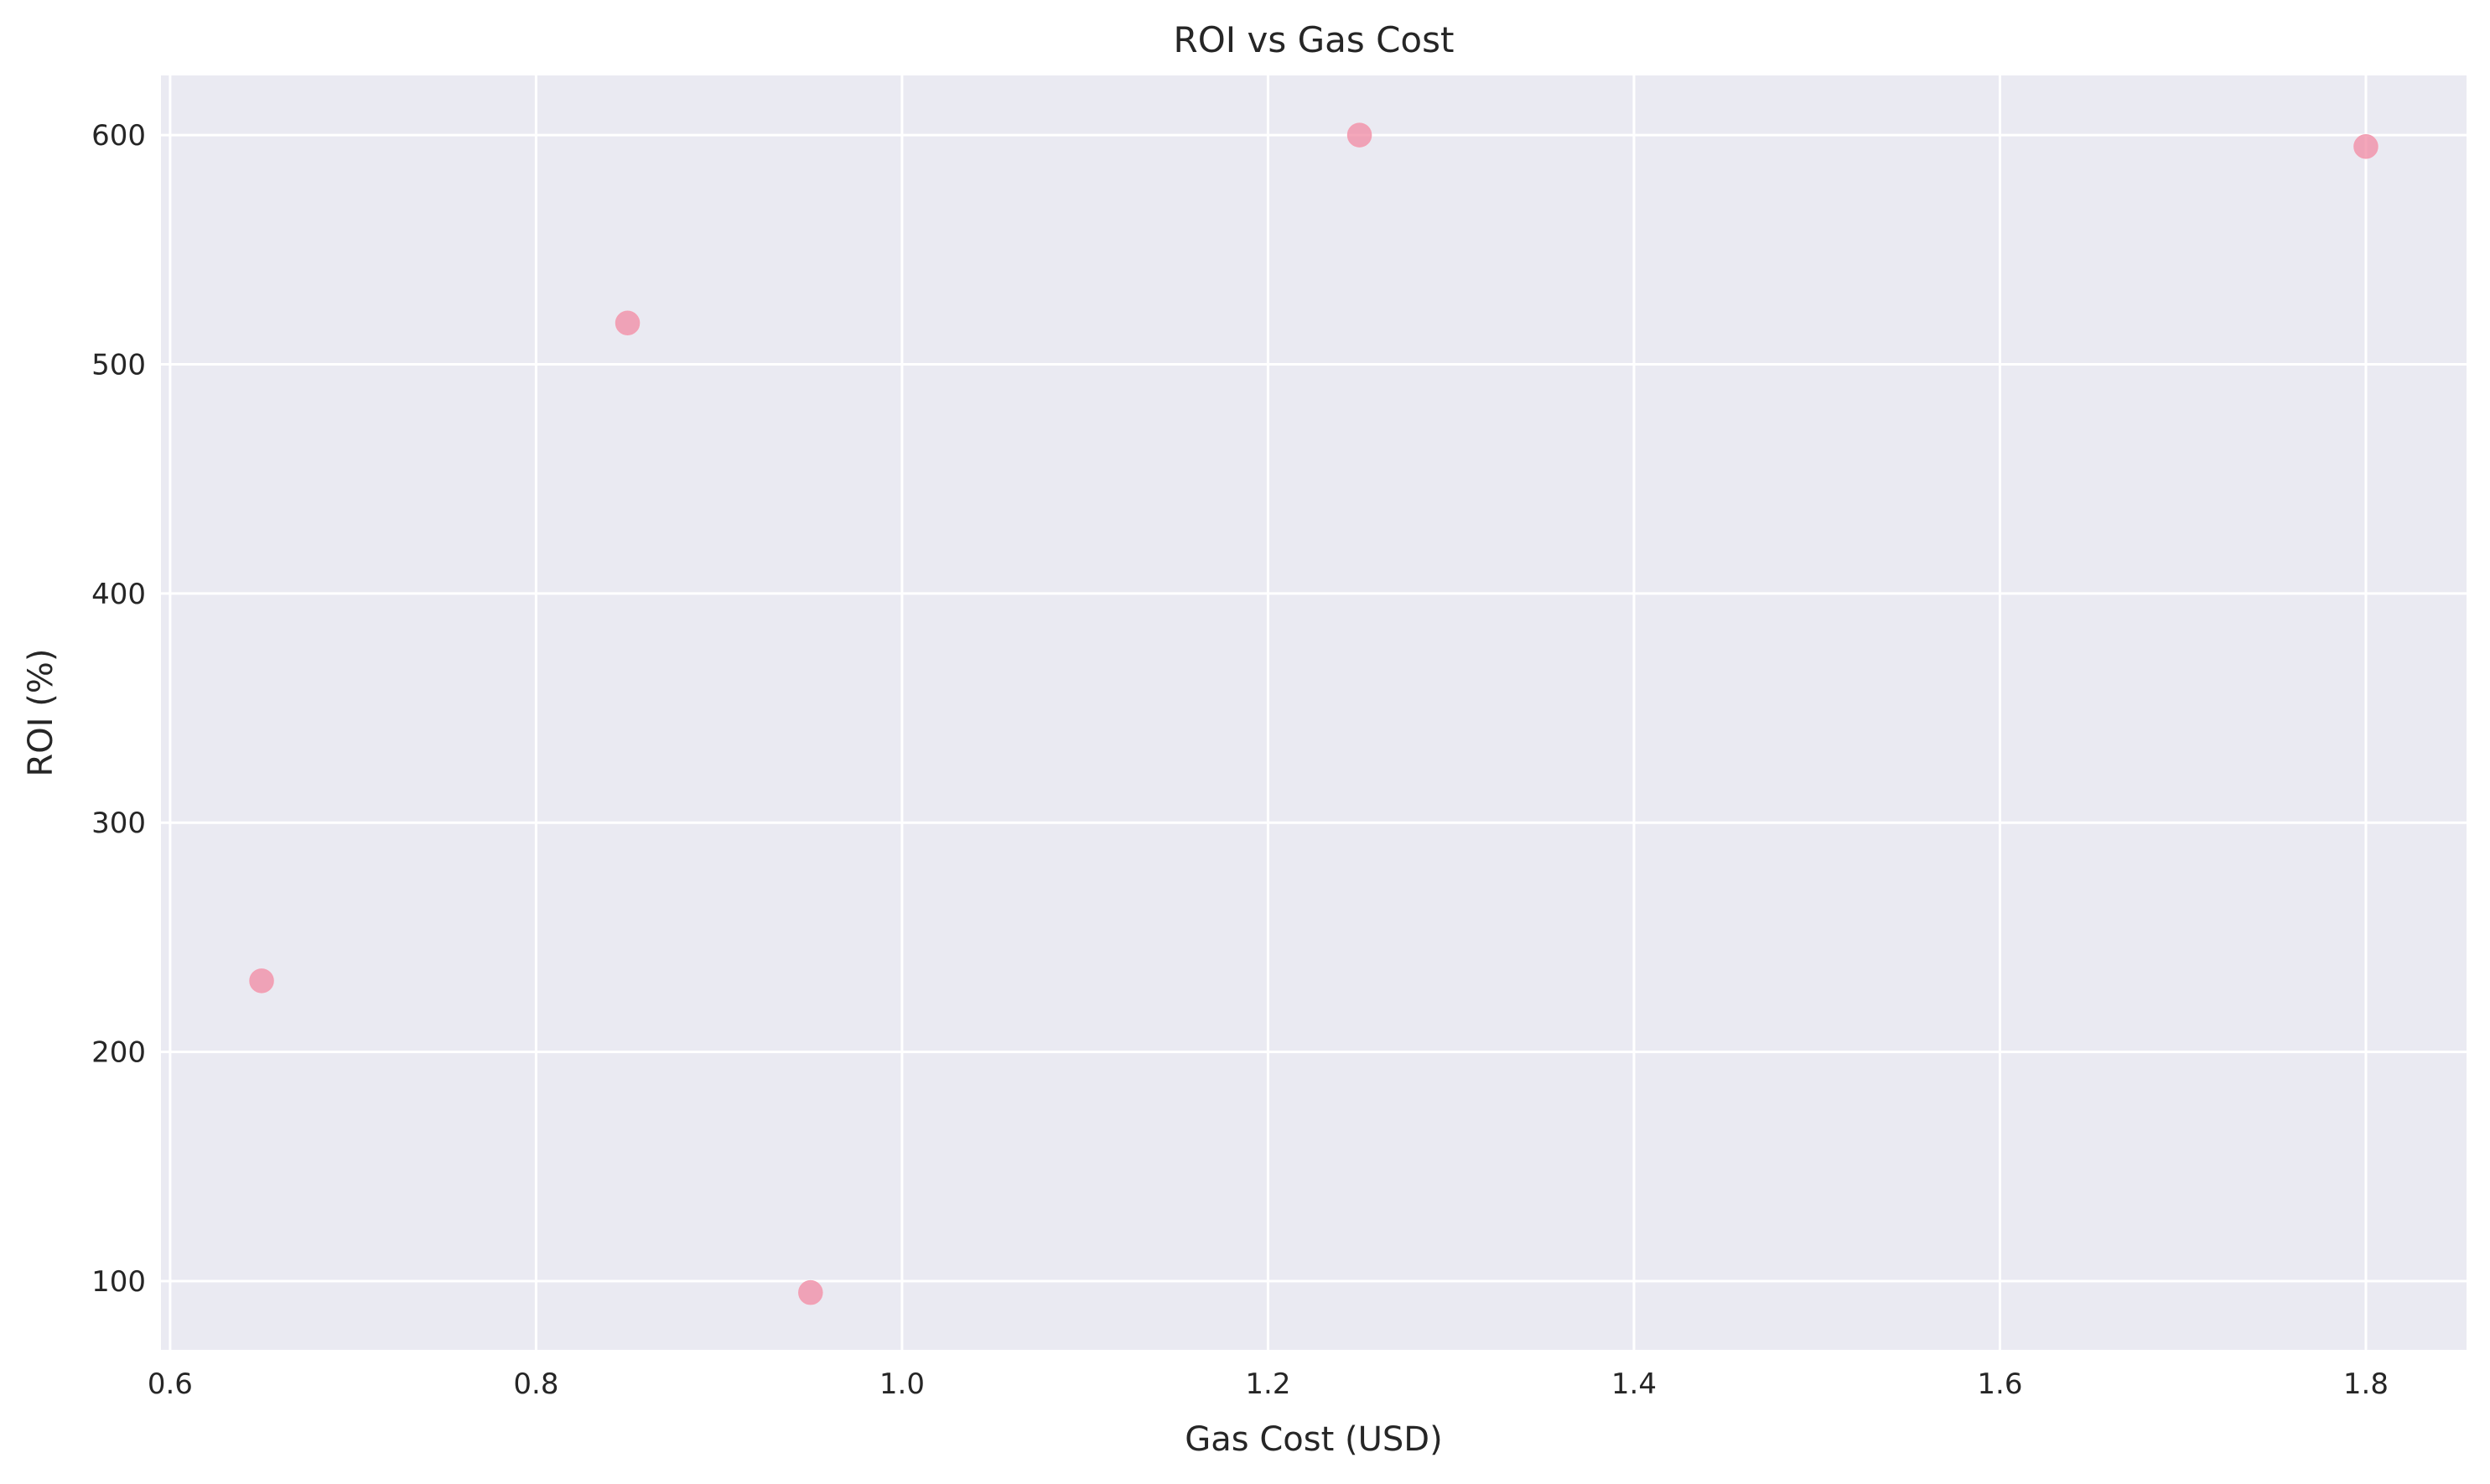  What do you see at coordinates (902, 1384) in the screenshot?
I see `x-tick-label: 1.0` at bounding box center [902, 1384].